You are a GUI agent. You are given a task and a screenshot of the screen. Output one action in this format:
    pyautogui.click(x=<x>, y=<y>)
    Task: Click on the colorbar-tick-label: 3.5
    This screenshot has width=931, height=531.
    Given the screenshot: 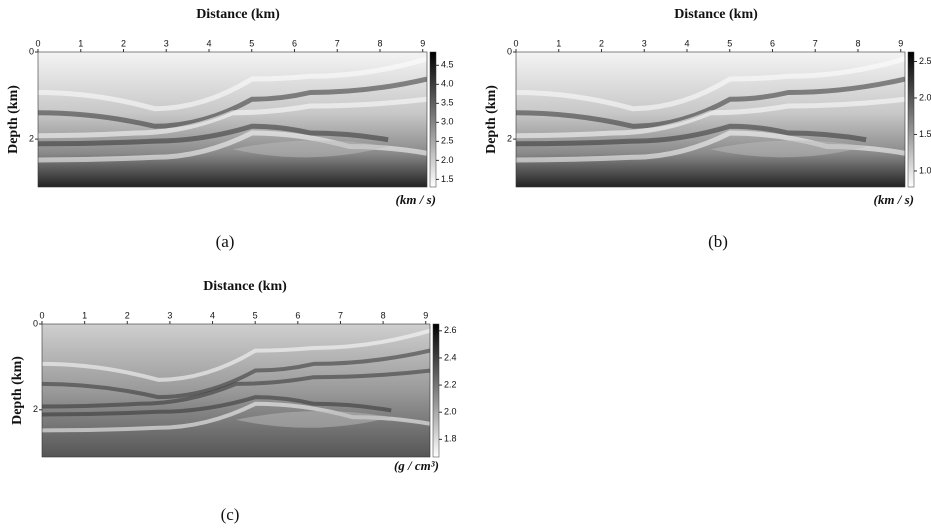 What is the action you would take?
    pyautogui.click(x=447, y=103)
    